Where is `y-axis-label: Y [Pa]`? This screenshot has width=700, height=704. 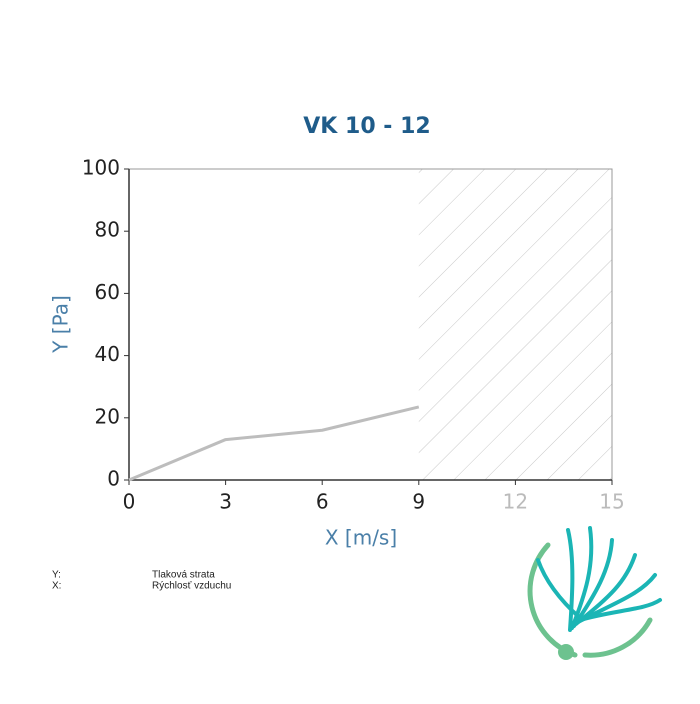
y-axis-label: Y [Pa] is located at coordinates (61, 324).